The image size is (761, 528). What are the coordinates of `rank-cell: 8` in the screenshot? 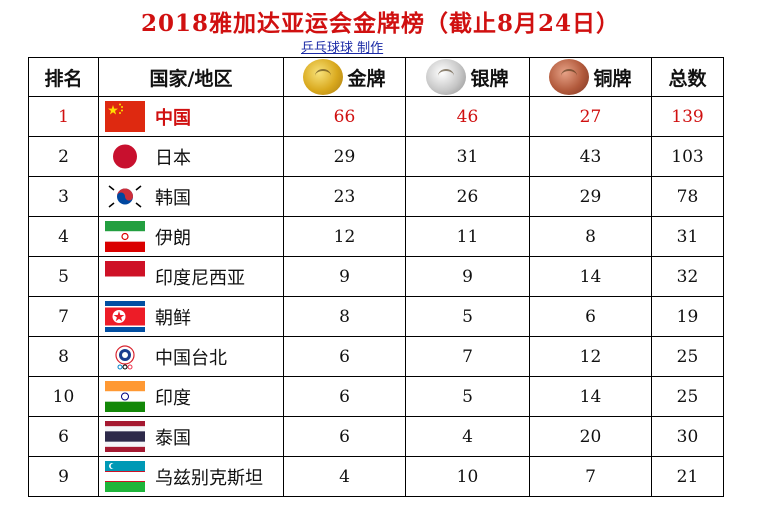 It's located at (63, 356).